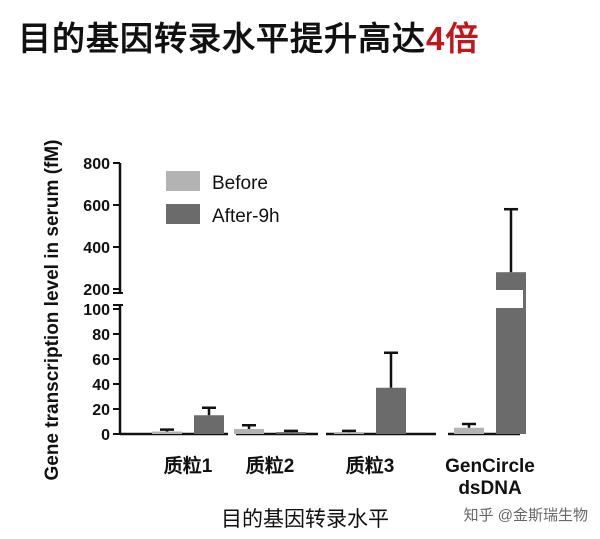 The width and height of the screenshot is (600, 539). Describe the element at coordinates (370, 465) in the screenshot. I see `x-category-label: 质粒3` at that location.